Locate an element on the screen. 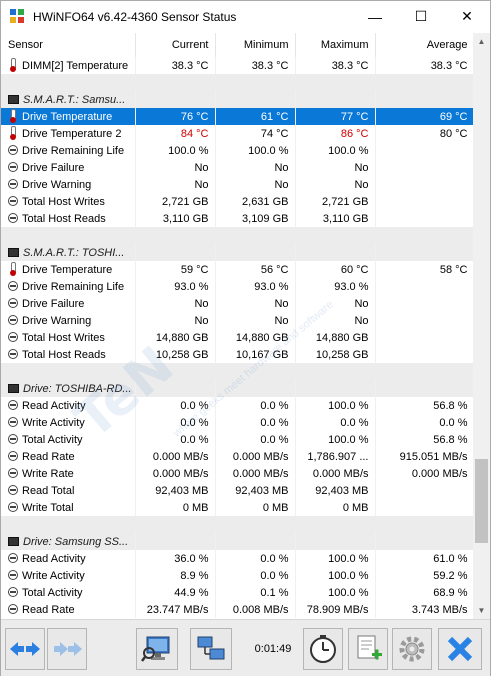  maximize-button: ☐ is located at coordinates (421, 16).